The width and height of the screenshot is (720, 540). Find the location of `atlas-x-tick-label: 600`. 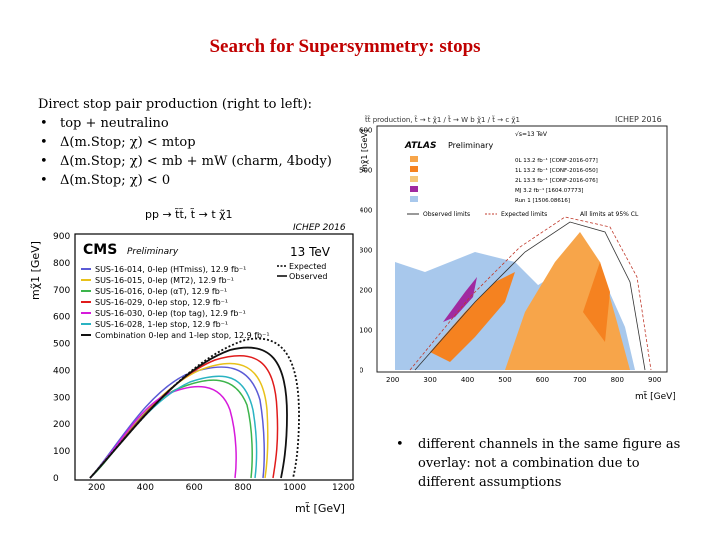

atlas-x-tick-label: 600 is located at coordinates (542, 380).